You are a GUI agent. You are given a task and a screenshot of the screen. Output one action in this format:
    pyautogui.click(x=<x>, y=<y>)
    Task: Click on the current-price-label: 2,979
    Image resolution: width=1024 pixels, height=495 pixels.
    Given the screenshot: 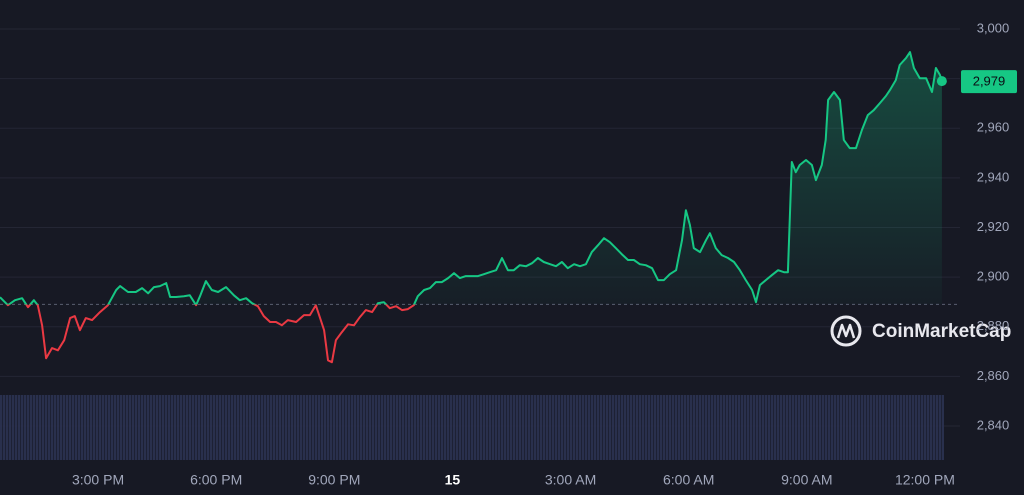 What is the action you would take?
    pyautogui.click(x=989, y=81)
    